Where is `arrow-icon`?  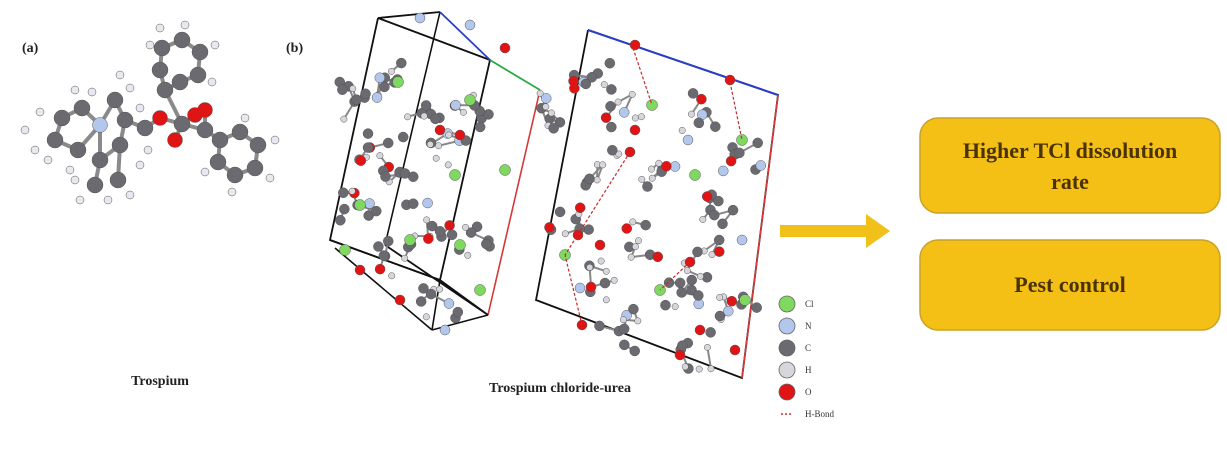
arrow-icon is located at coordinates (835, 231).